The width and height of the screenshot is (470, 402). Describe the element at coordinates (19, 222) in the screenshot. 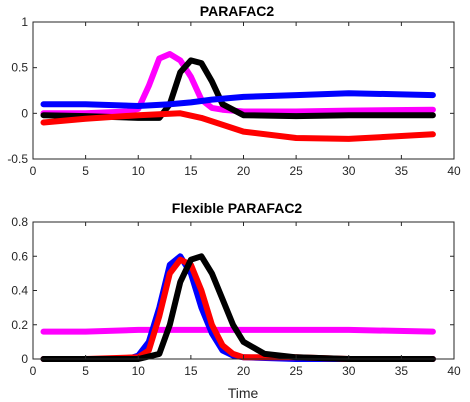

I see `y-tick-label: 0.8` at that location.